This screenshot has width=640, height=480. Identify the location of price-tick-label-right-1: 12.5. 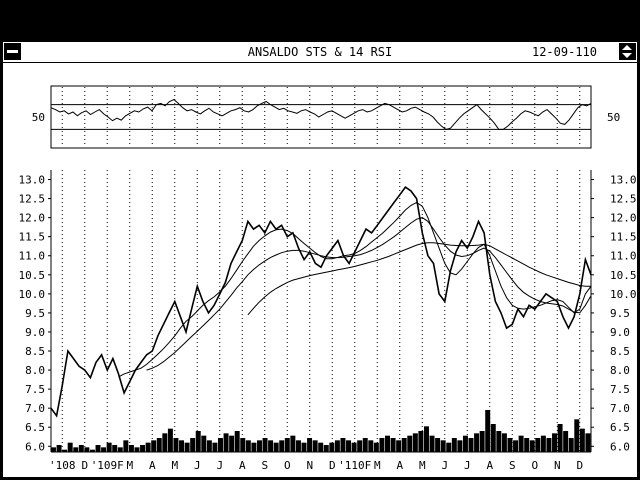
(623, 199).